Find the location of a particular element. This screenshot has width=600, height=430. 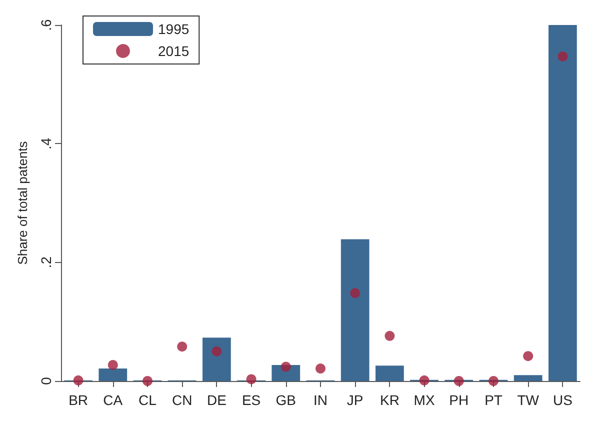

x-tick-label: CN is located at coordinates (182, 400).